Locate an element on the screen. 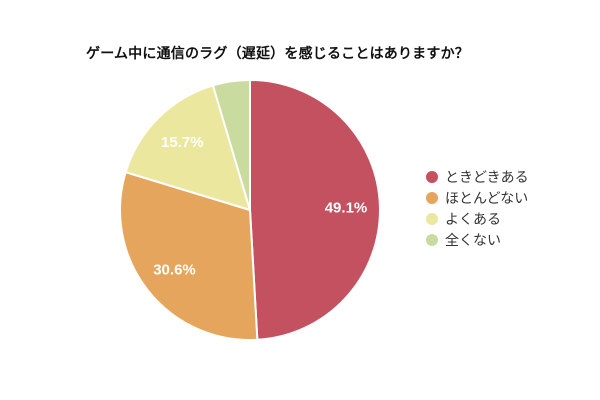  chart-legend: ときどきある ほとんどない よくある 全くない is located at coordinates (477, 208).